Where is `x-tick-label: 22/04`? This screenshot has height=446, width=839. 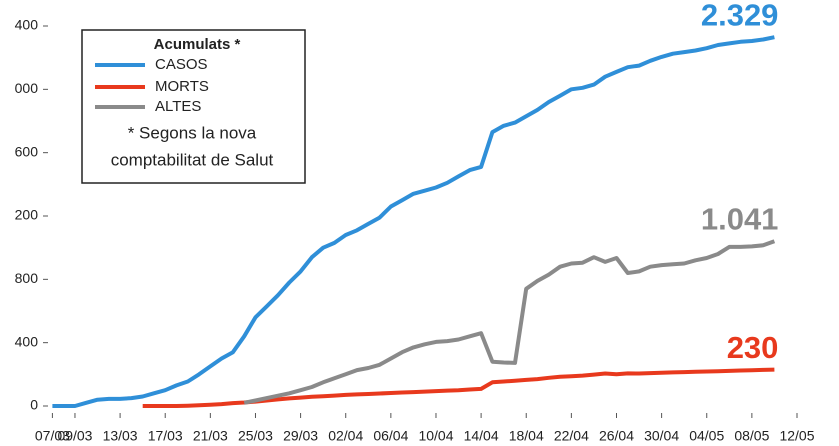
x-tick-label: 22/04 is located at coordinates (571, 436).